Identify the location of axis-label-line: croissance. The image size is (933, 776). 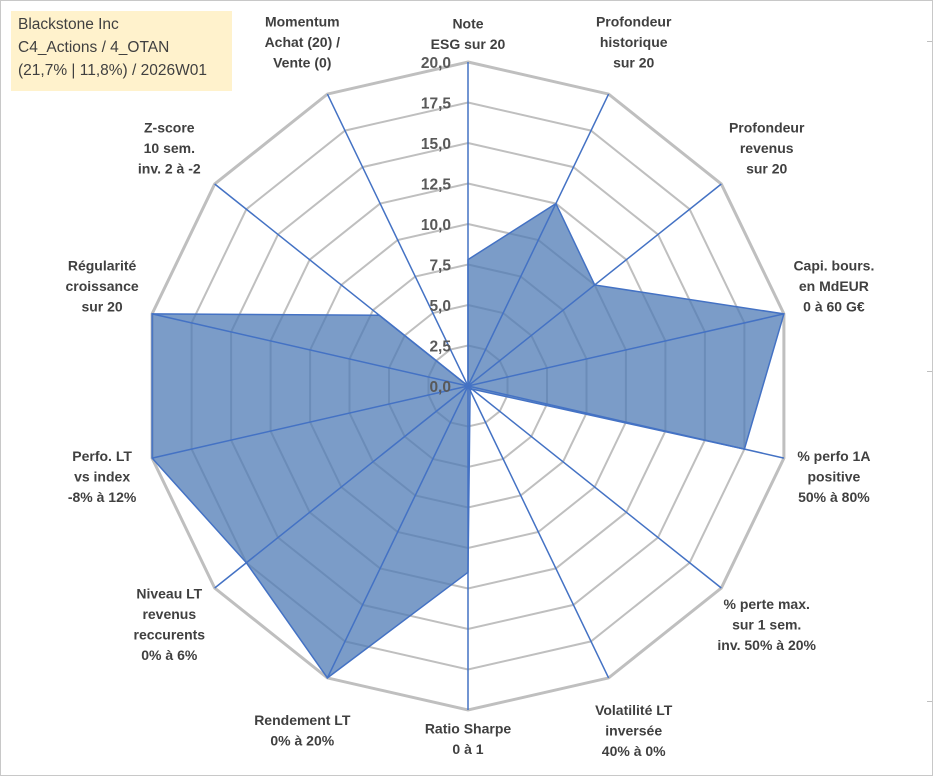
(102, 286).